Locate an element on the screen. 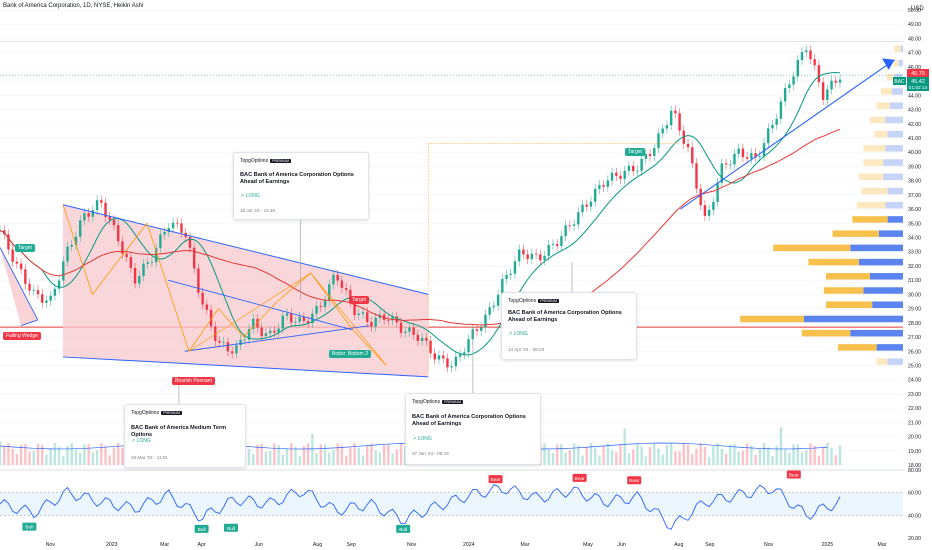 This screenshot has height=550, width=932. price-tick-label: 20.00 is located at coordinates (914, 438).